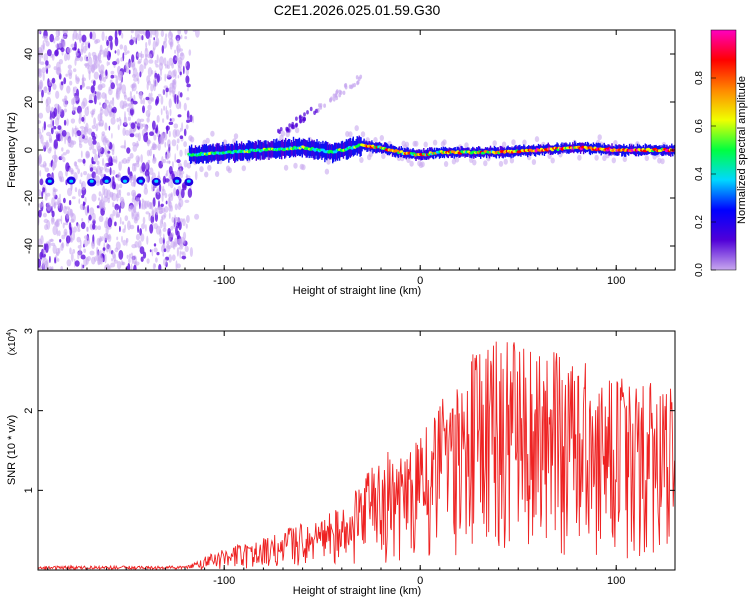  I want to click on colorbar-label: Normalized spectral amplitude, so click(742, 150).